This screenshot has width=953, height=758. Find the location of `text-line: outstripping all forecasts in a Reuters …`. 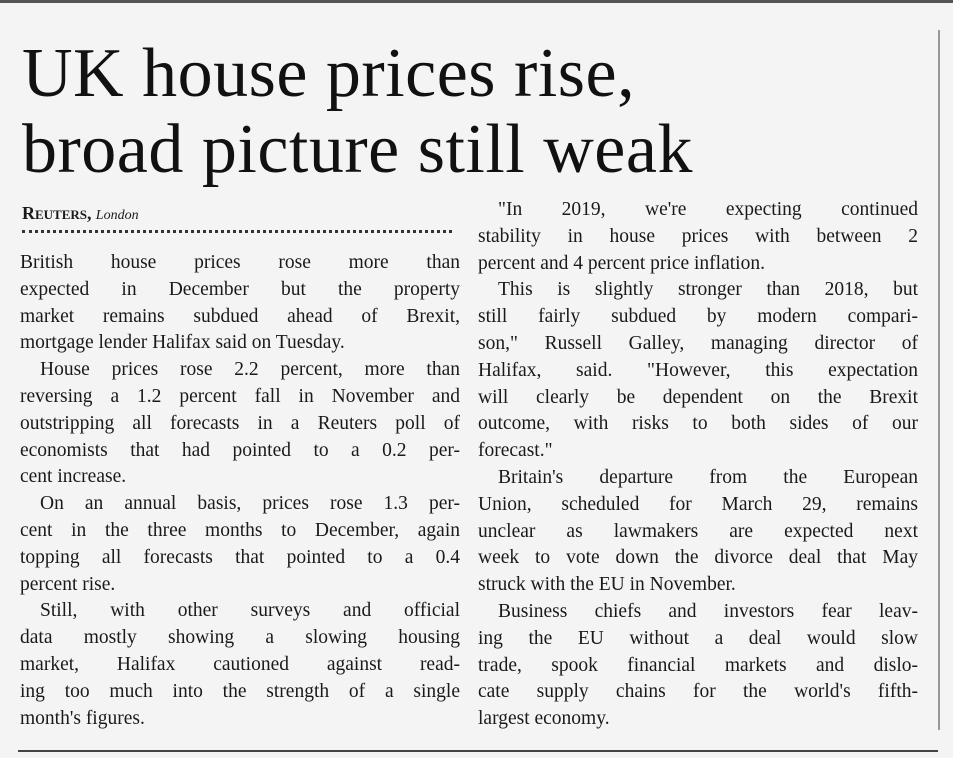

text-line: outstripping all forecasts in a Reuters … is located at coordinates (240, 423).